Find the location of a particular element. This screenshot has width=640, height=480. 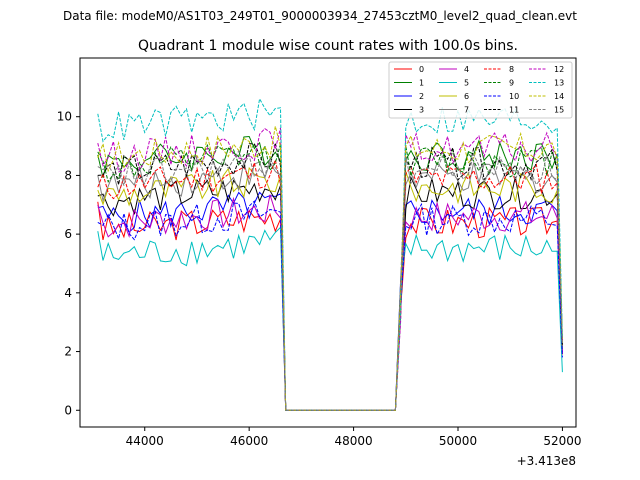

y-tick-label: 10 is located at coordinates (64, 117).